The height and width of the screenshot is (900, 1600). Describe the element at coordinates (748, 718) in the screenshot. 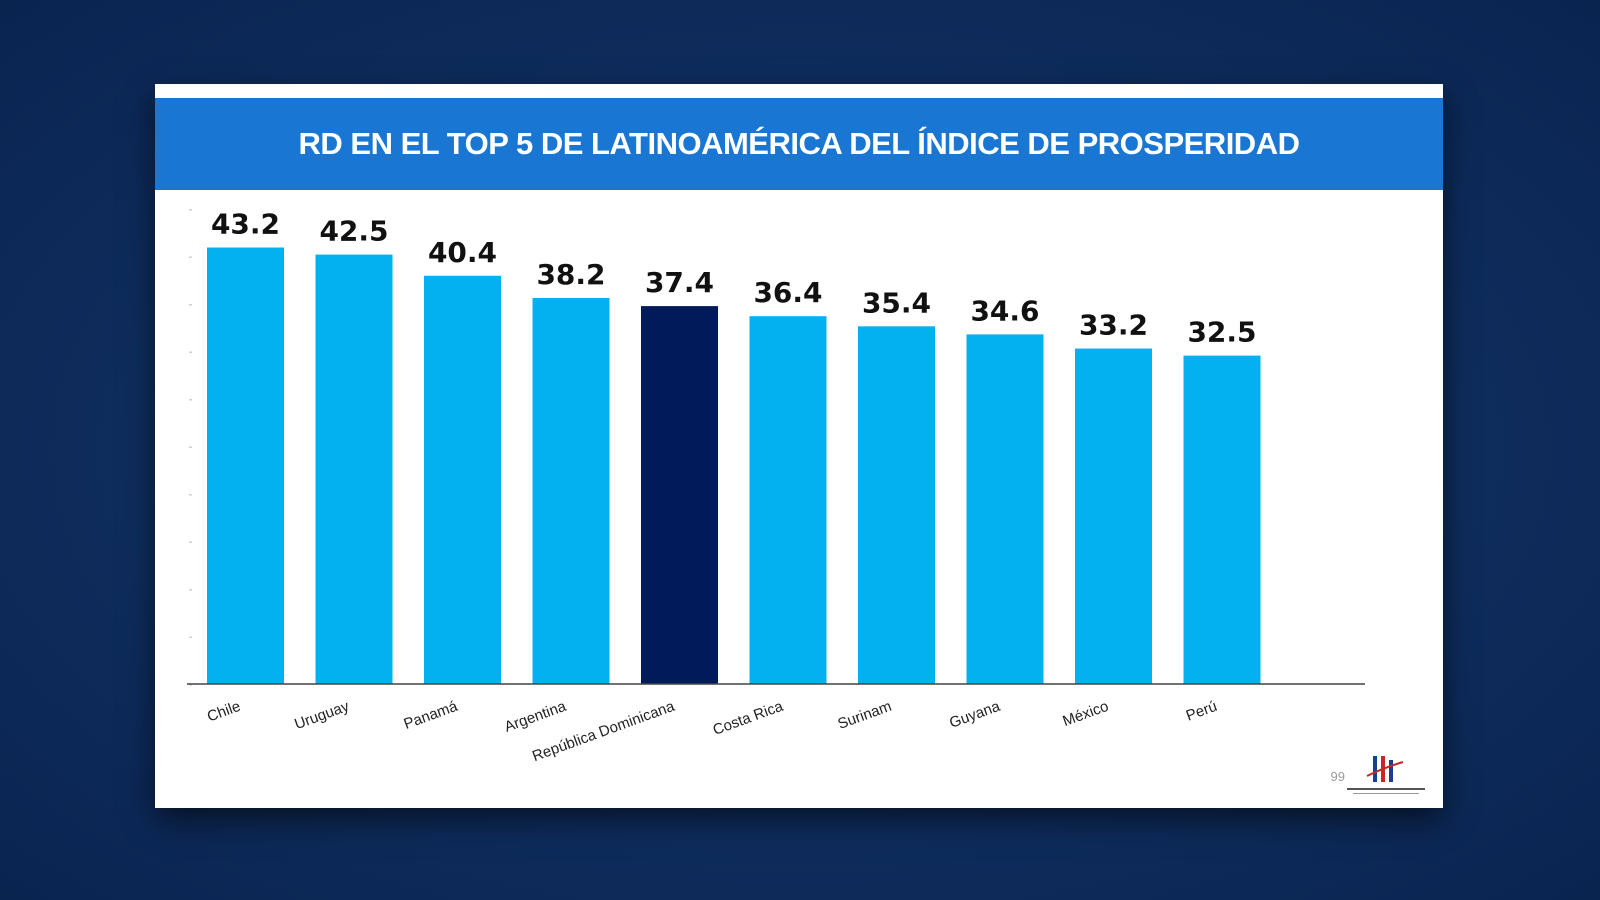

I see `x-tick-label: Costa Rica` at that location.